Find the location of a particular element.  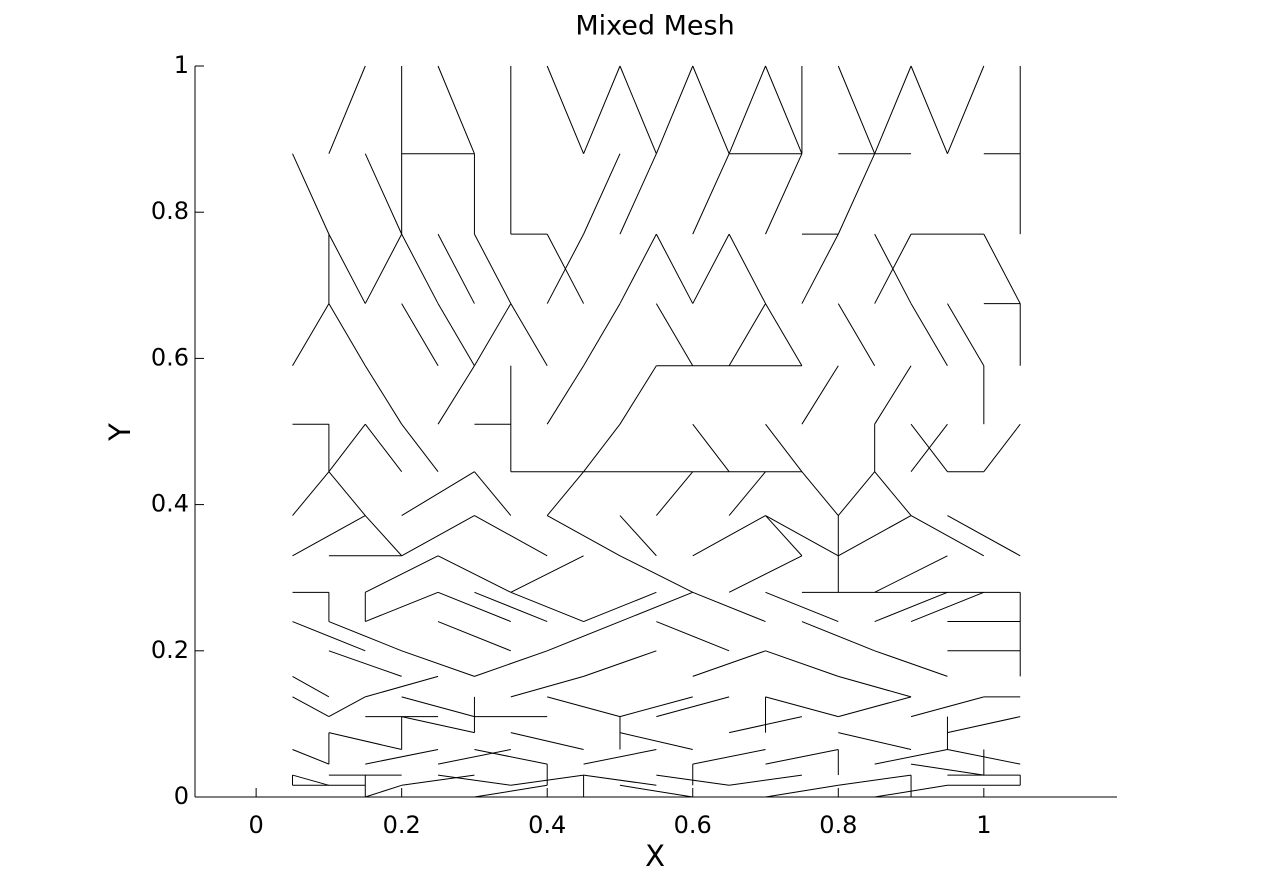

chart-title: Mixed Mesh is located at coordinates (654, 26).